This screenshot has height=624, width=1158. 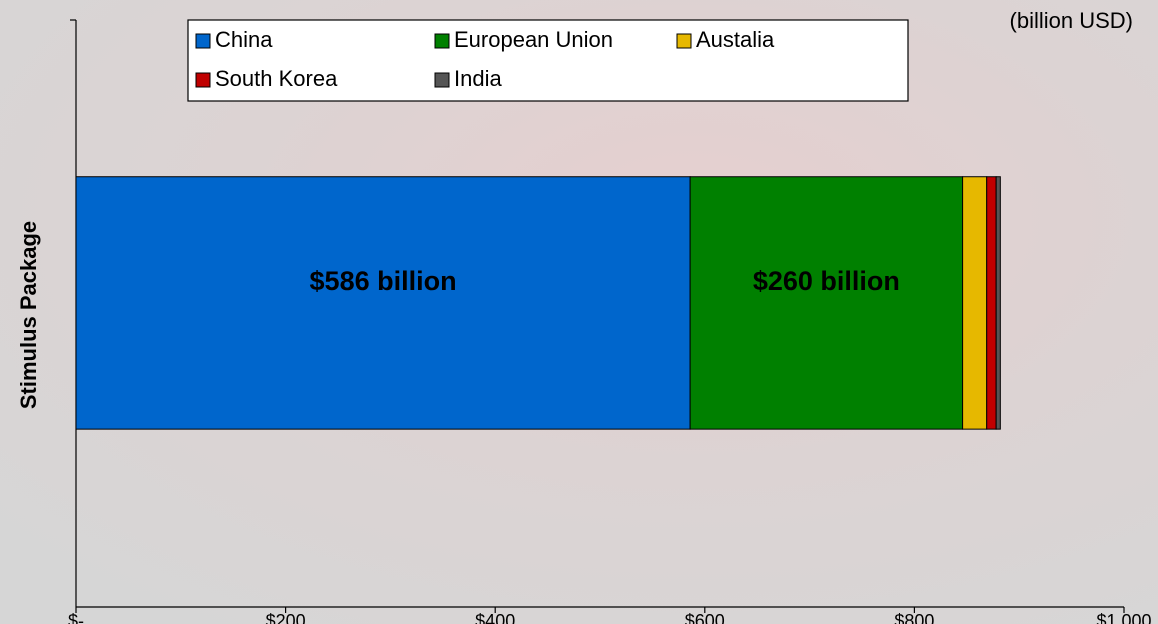 I want to click on x-tick-label: $-, so click(x=76, y=617).